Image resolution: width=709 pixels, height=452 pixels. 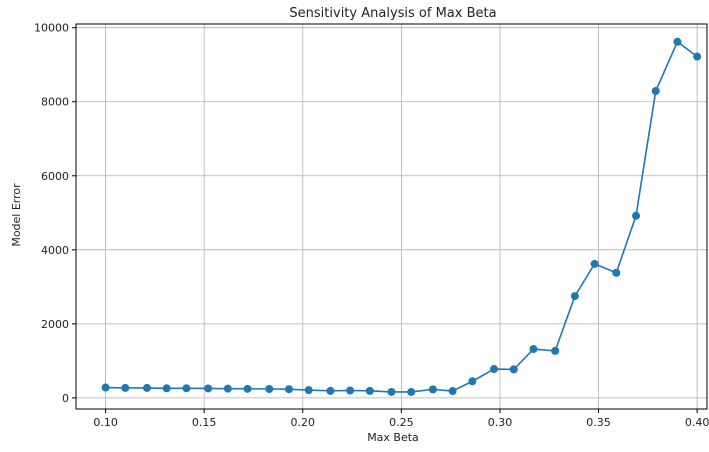 I want to click on y-tick-label: 0, so click(x=65, y=398).